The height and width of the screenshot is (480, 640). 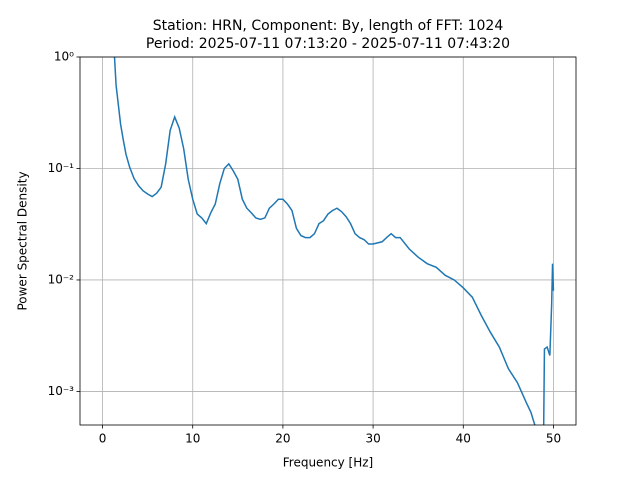 I want to click on x-axis-label: Frequency [Hz], so click(x=328, y=463).